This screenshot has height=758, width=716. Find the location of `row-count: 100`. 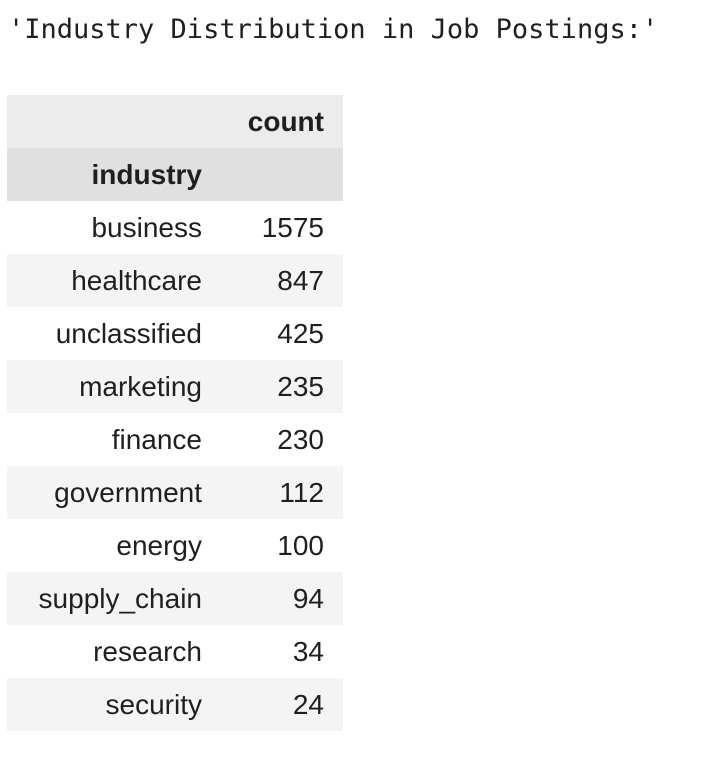

row-count: 100 is located at coordinates (282, 545).